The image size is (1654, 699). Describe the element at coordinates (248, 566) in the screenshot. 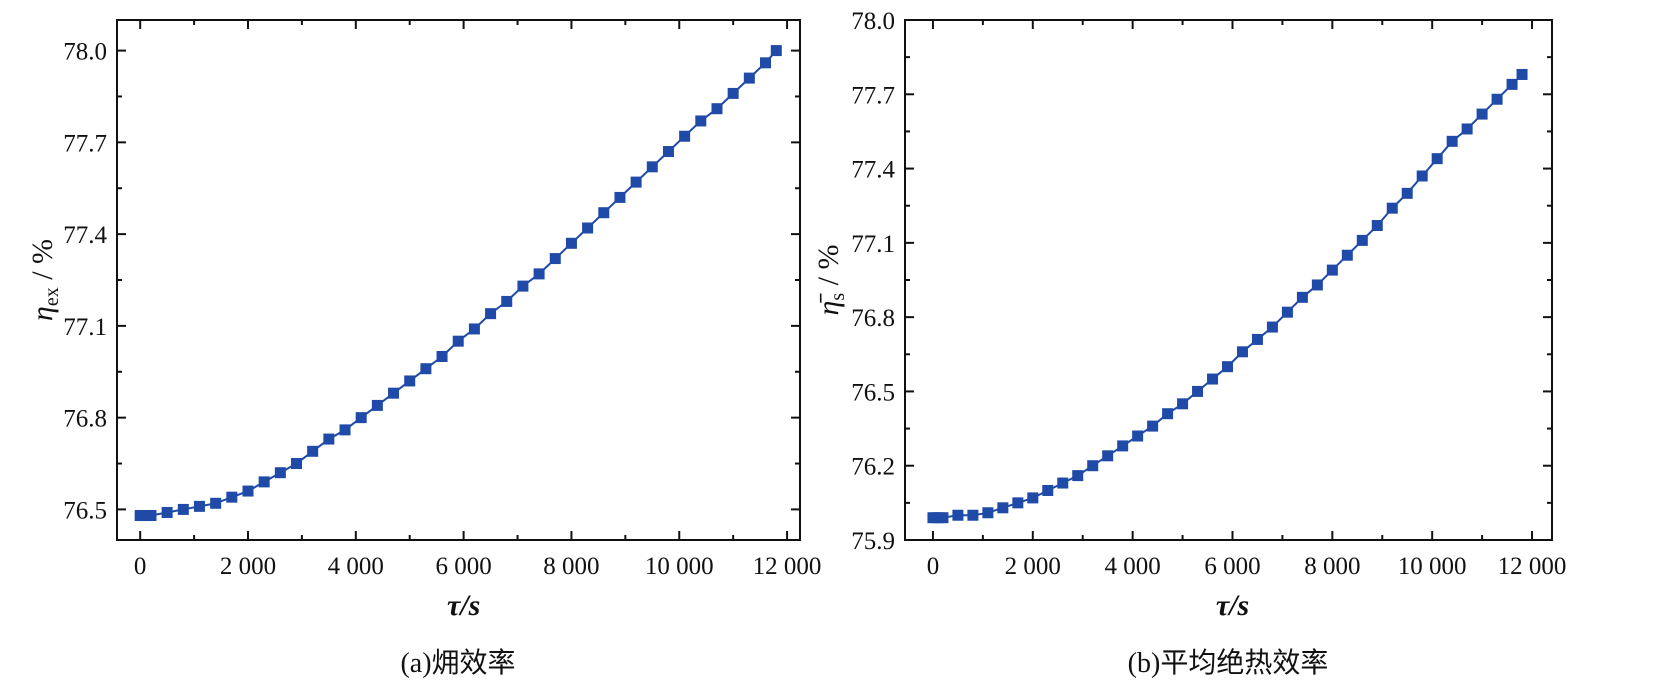

I see `x-tick-label: 2 000` at that location.